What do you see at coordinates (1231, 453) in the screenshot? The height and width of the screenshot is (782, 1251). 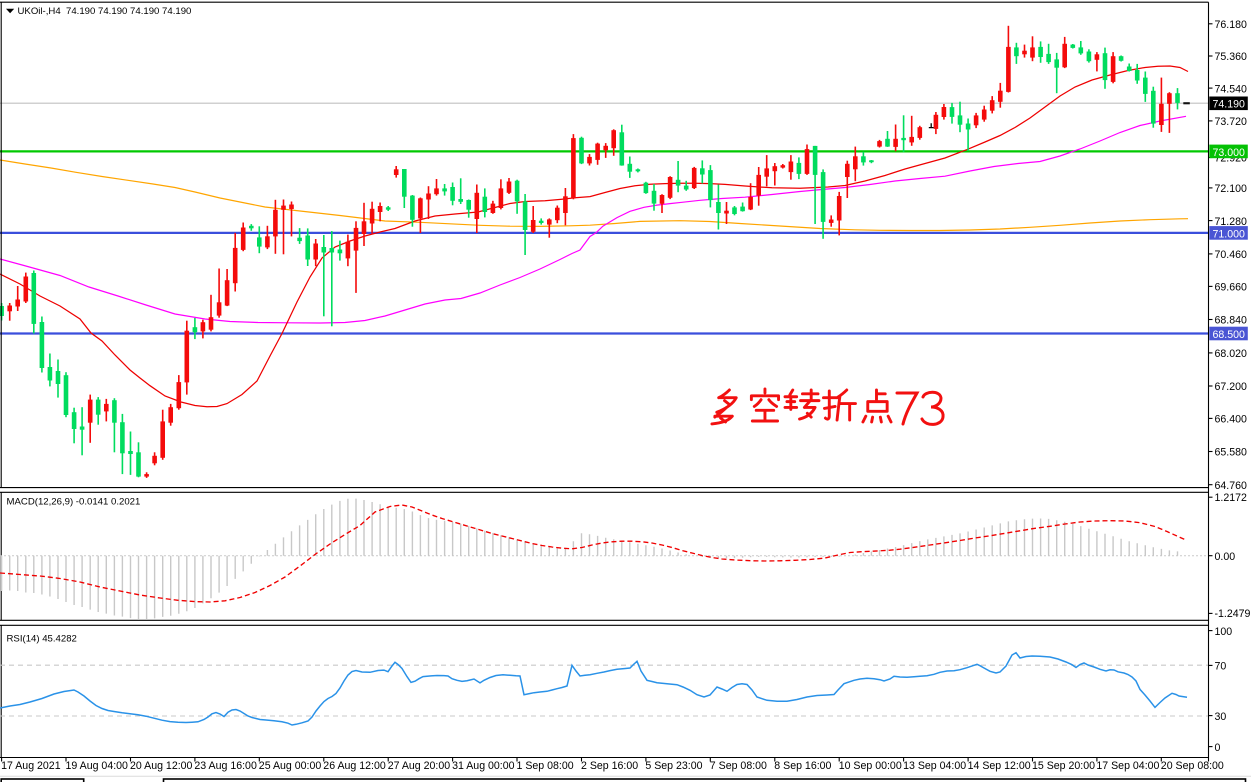 I see `svg-text: 65.580` at bounding box center [1231, 453].